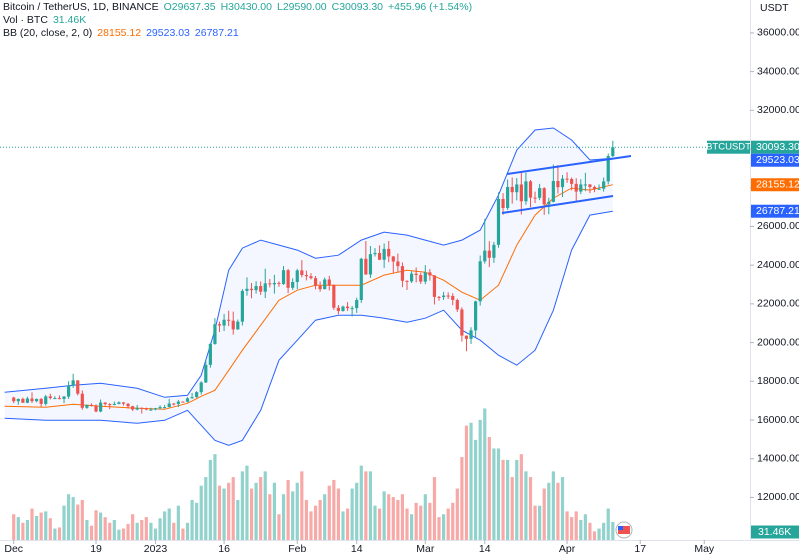  I want to click on bb-basis: 28155.12, so click(119, 33).